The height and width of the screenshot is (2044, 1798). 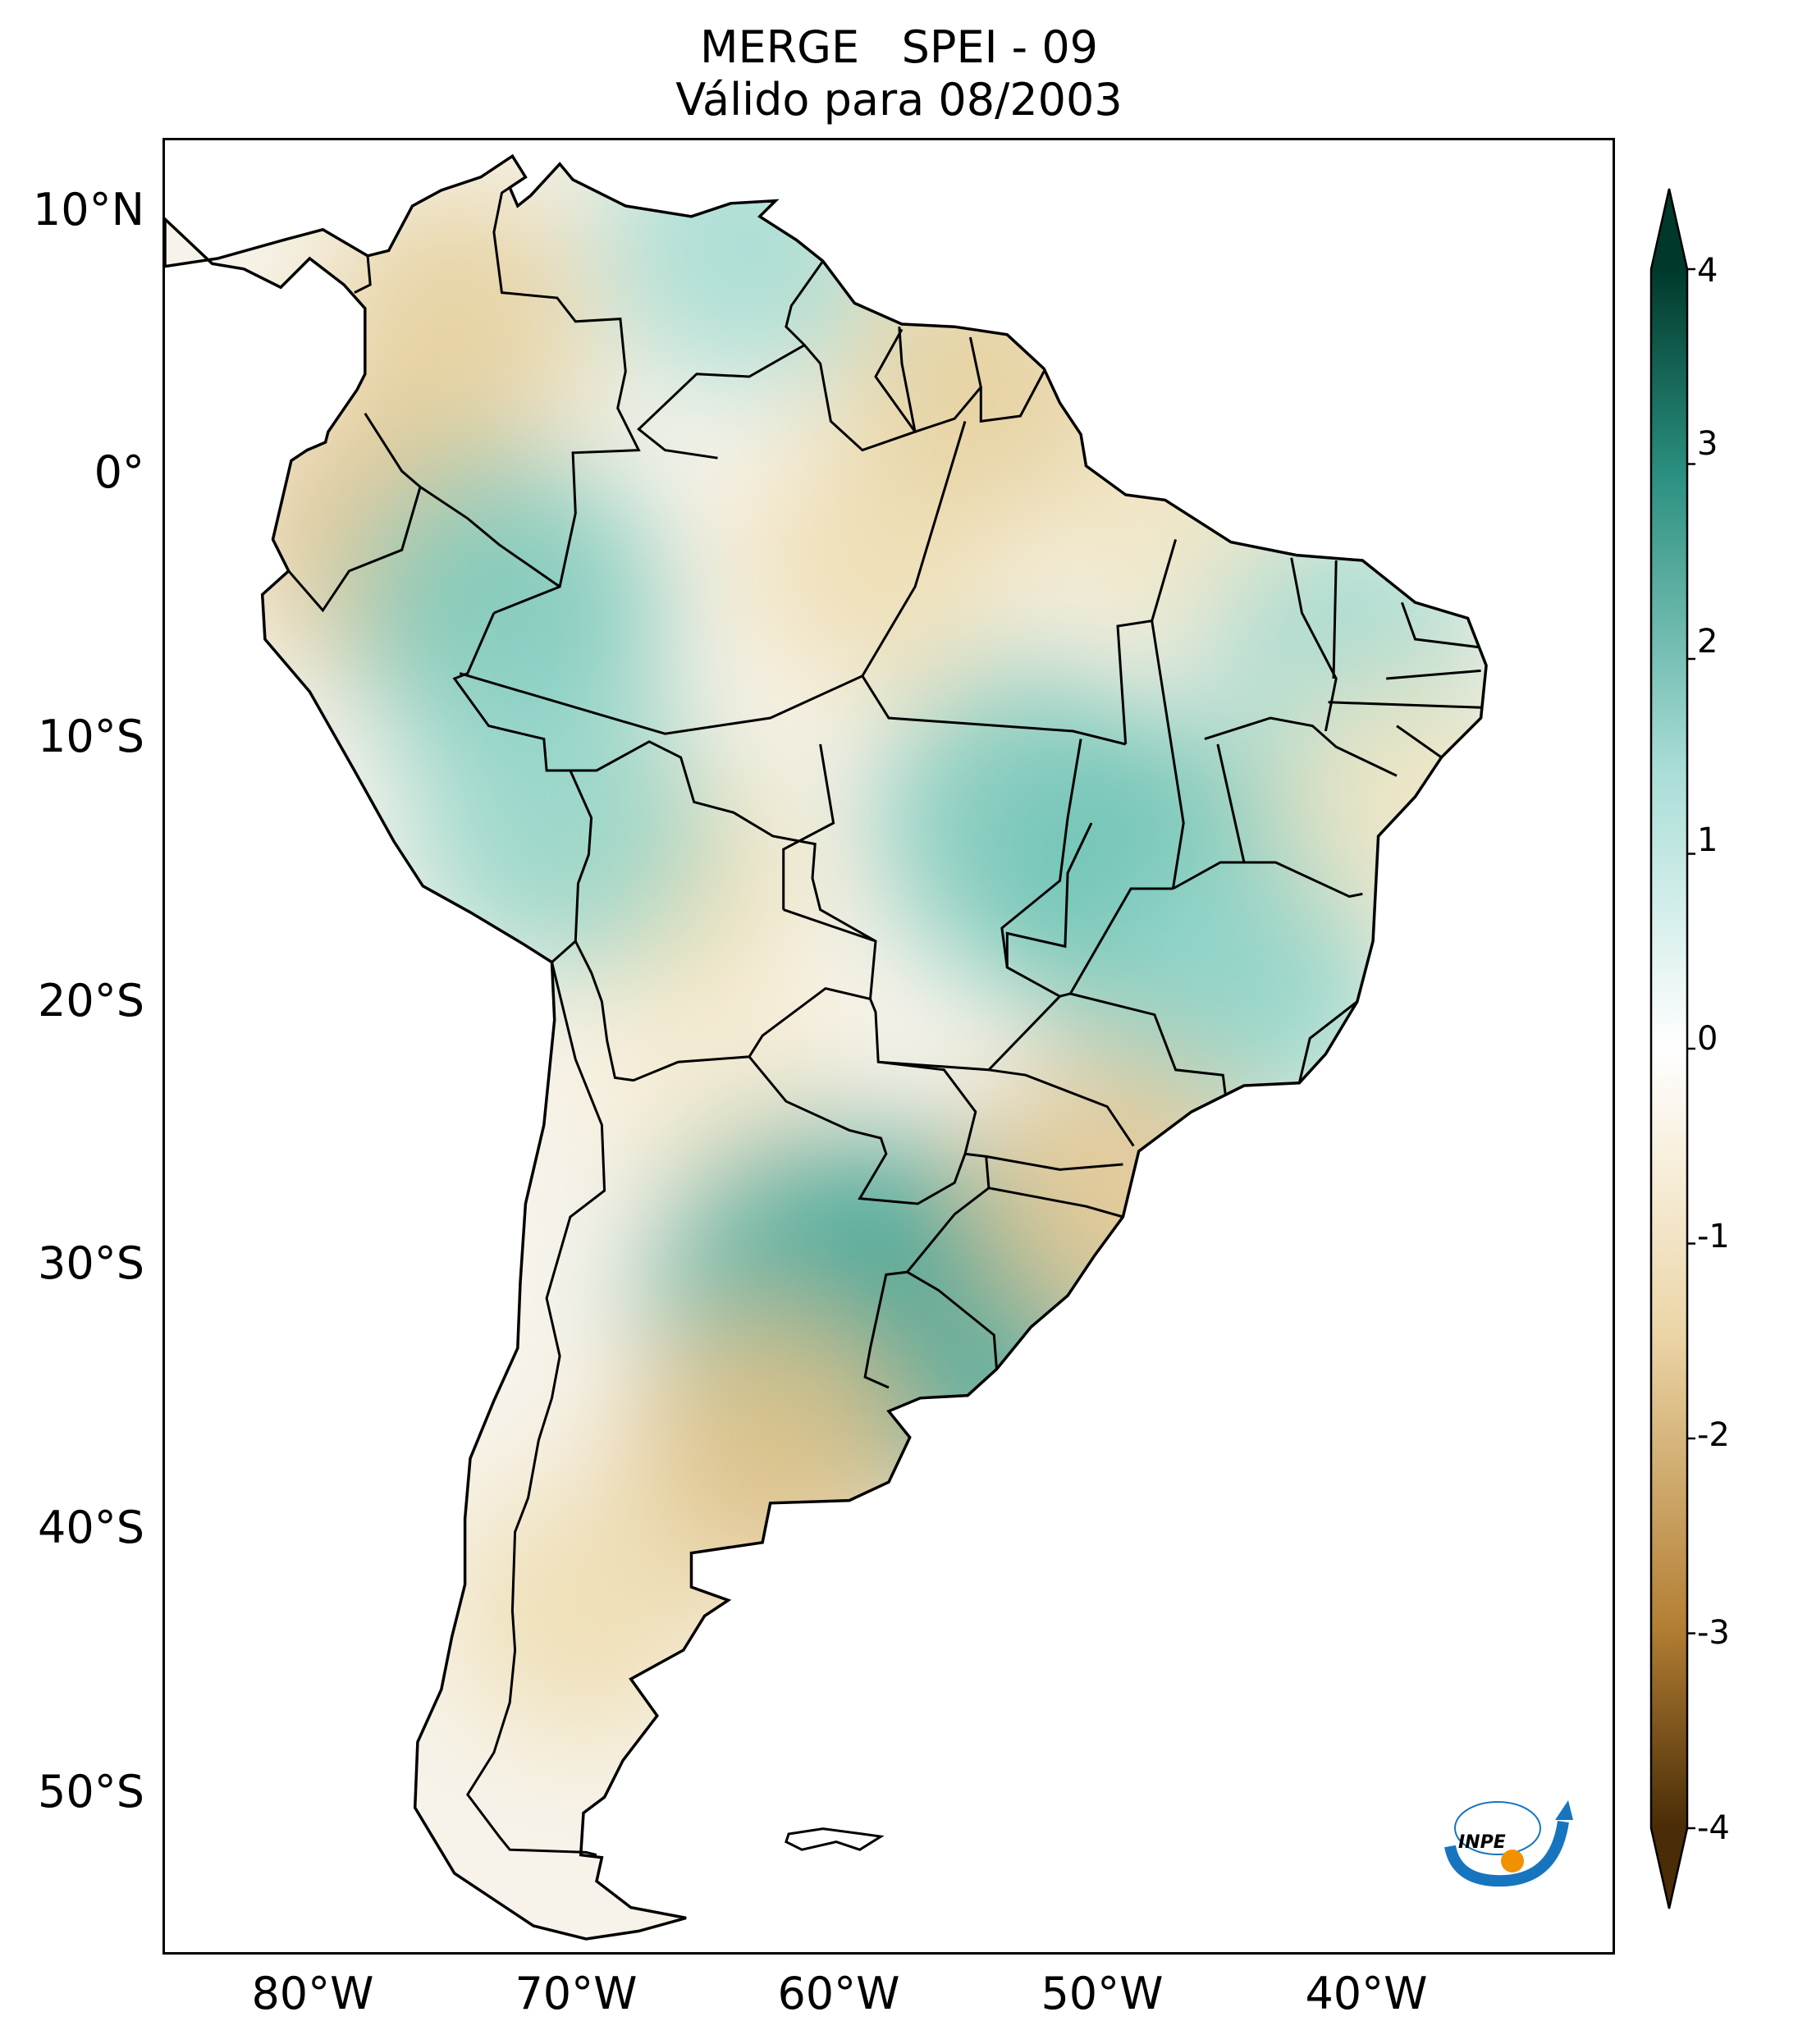 I want to click on colorbar-tick-label: -4, so click(x=1713, y=1828).